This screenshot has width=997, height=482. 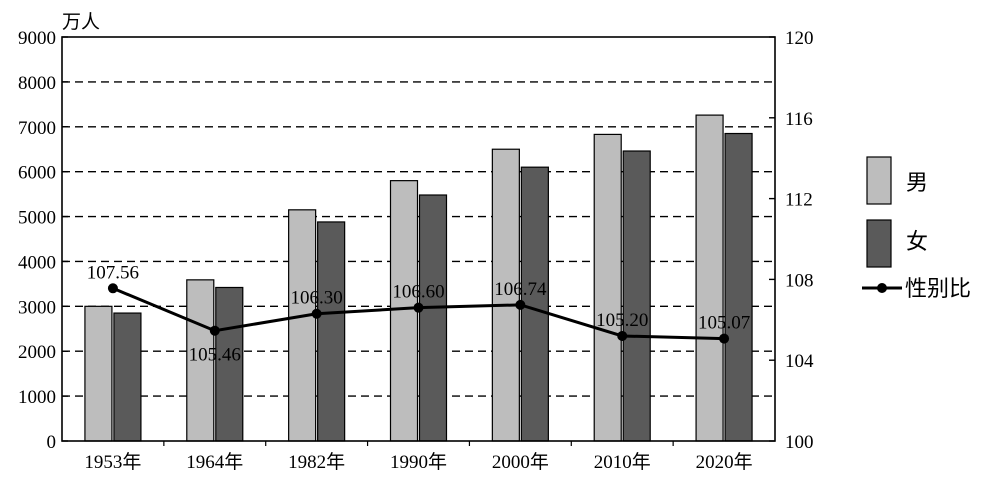 I want to click on sex-ratio-line, so click(x=418, y=313).